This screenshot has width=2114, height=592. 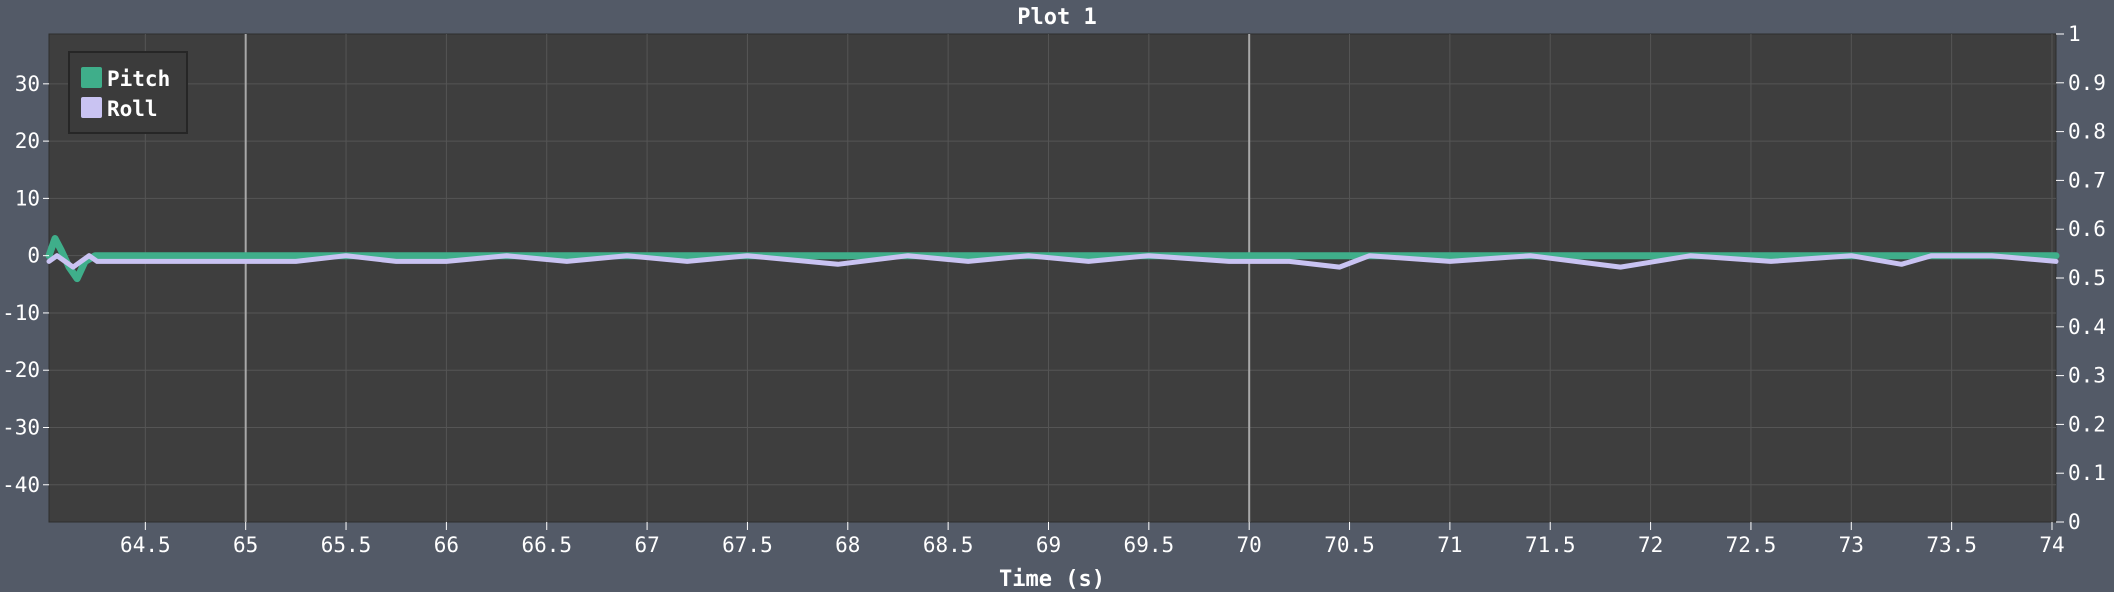 I want to click on chart-title: Plot 1, so click(x=1056, y=17).